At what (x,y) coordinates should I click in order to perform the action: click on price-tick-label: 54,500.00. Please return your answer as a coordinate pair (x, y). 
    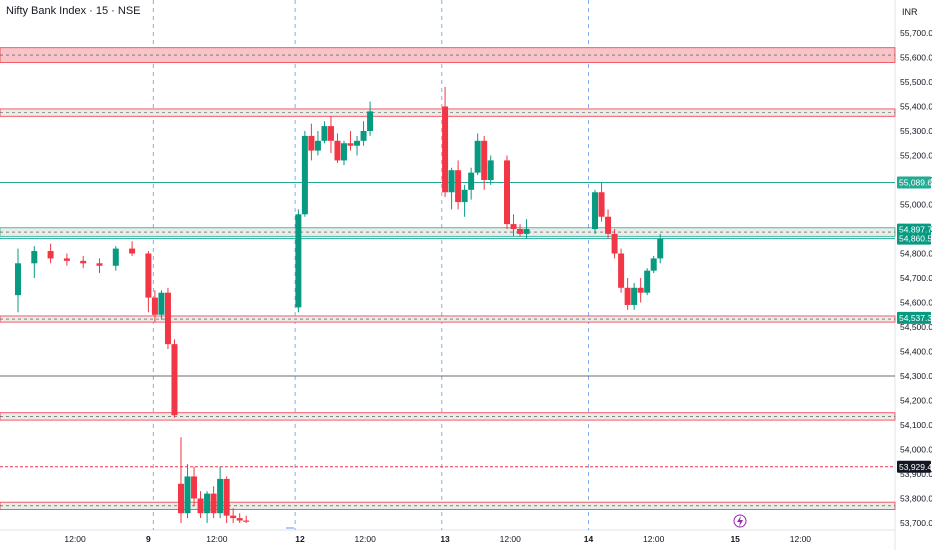
    Looking at the image, I should click on (916, 327).